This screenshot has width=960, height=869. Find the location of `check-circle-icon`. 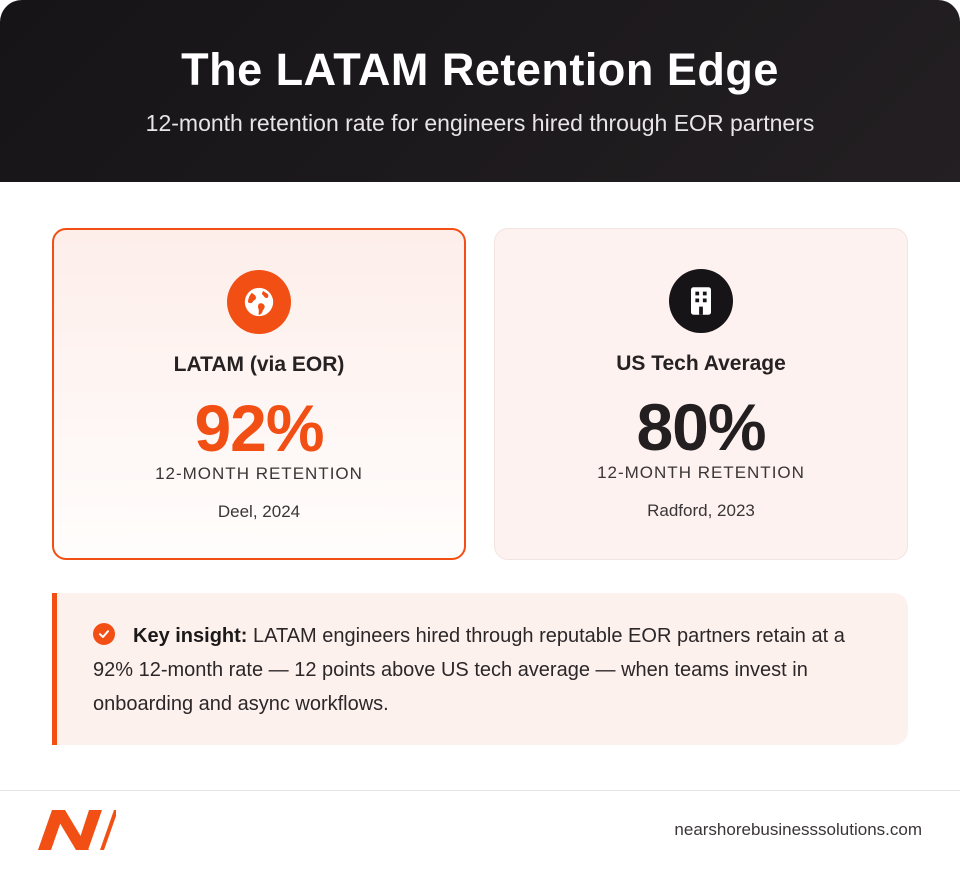

check-circle-icon is located at coordinates (104, 634).